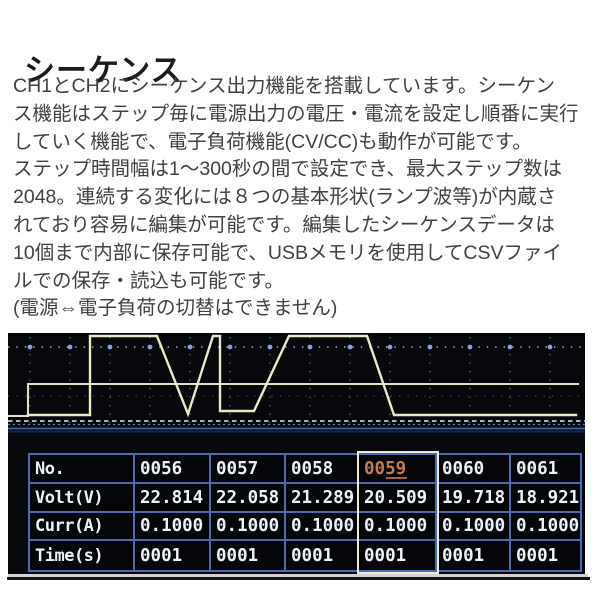  Describe the element at coordinates (175, 308) in the screenshot. I see `intro-line: (電源⇔電子負荷の切替はできません)` at that location.